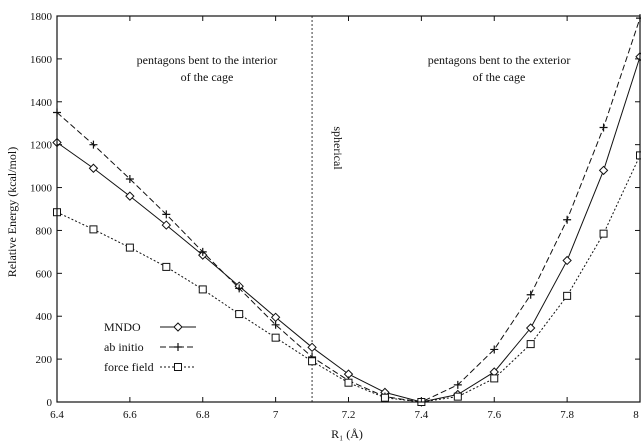 Image resolution: width=641 pixels, height=443 pixels. I want to click on x-tick-label: 7.8, so click(567, 415).